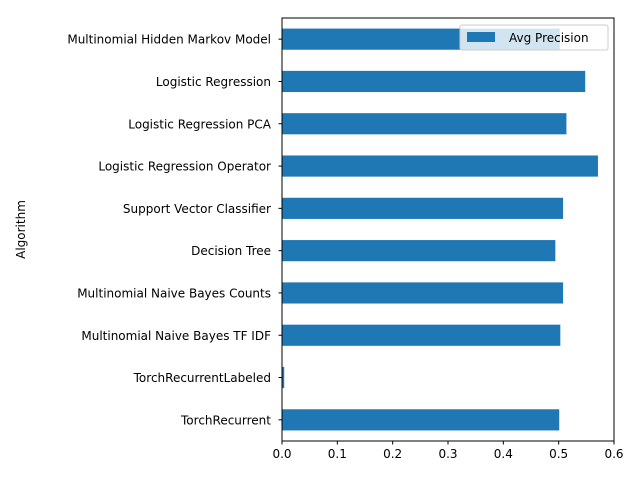 This screenshot has height=480, width=640. I want to click on y-tick-label: TorchRecurrentLabeled, so click(202, 378).